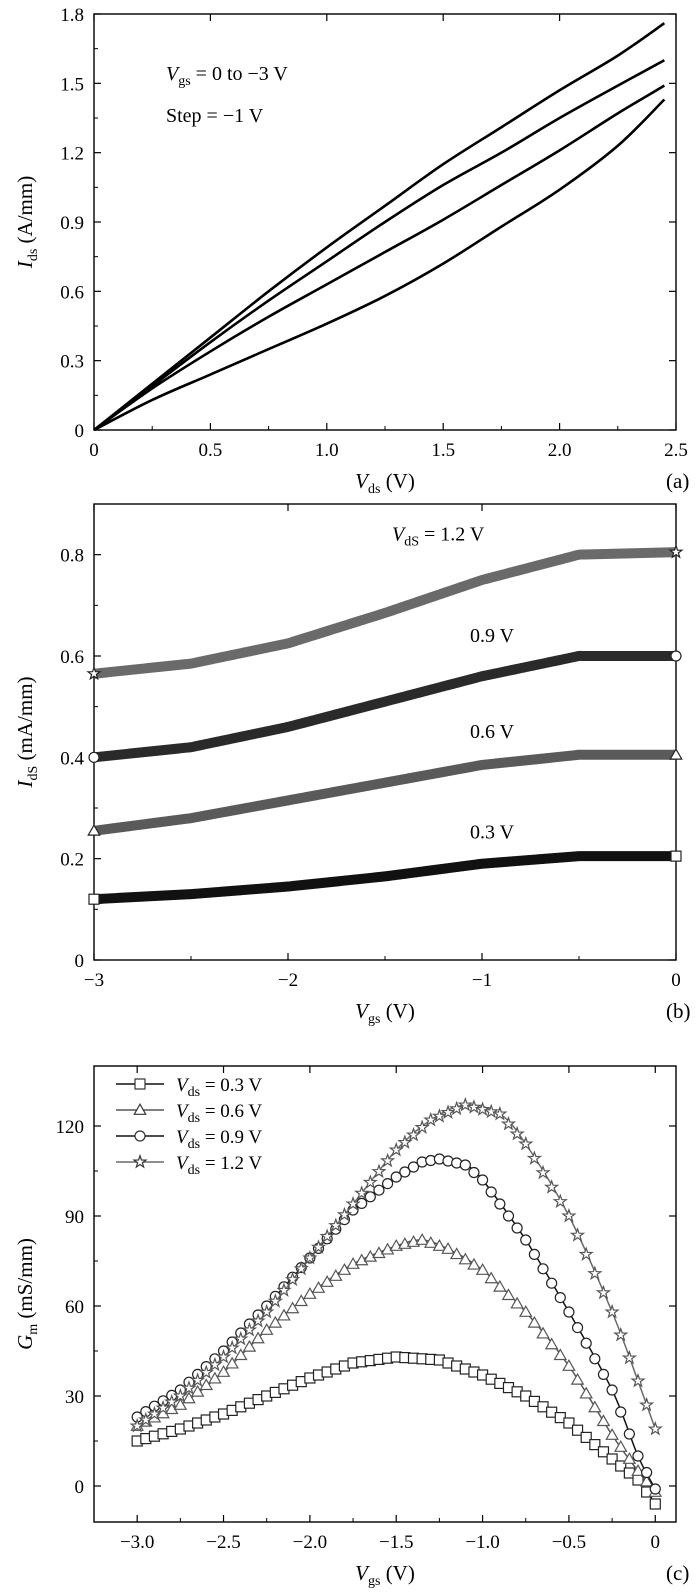 This screenshot has width=700, height=1592. I want to click on series-label-3-sub: dS, so click(411, 541).